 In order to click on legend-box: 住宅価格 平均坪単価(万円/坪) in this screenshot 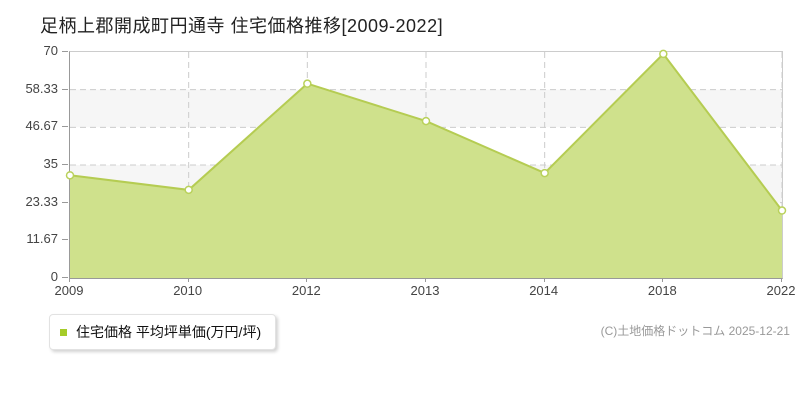, I will do `click(163, 332)`.